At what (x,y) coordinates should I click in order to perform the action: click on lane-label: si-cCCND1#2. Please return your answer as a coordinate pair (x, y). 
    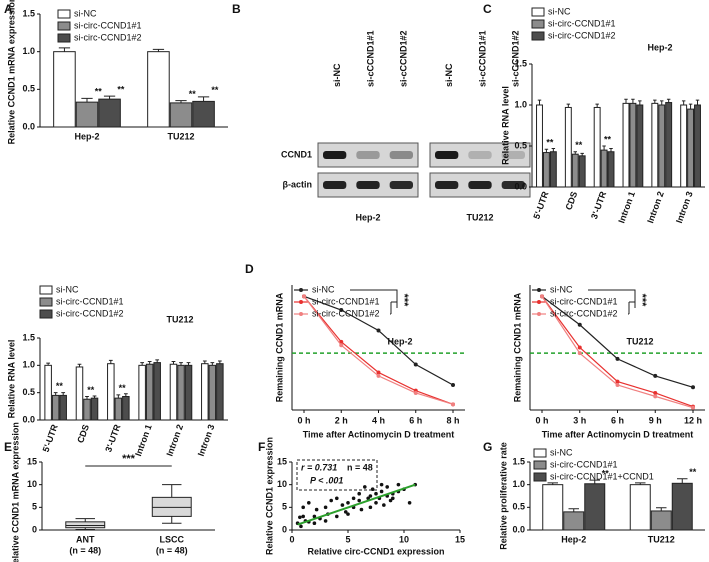
    Looking at the image, I should click on (404, 58).